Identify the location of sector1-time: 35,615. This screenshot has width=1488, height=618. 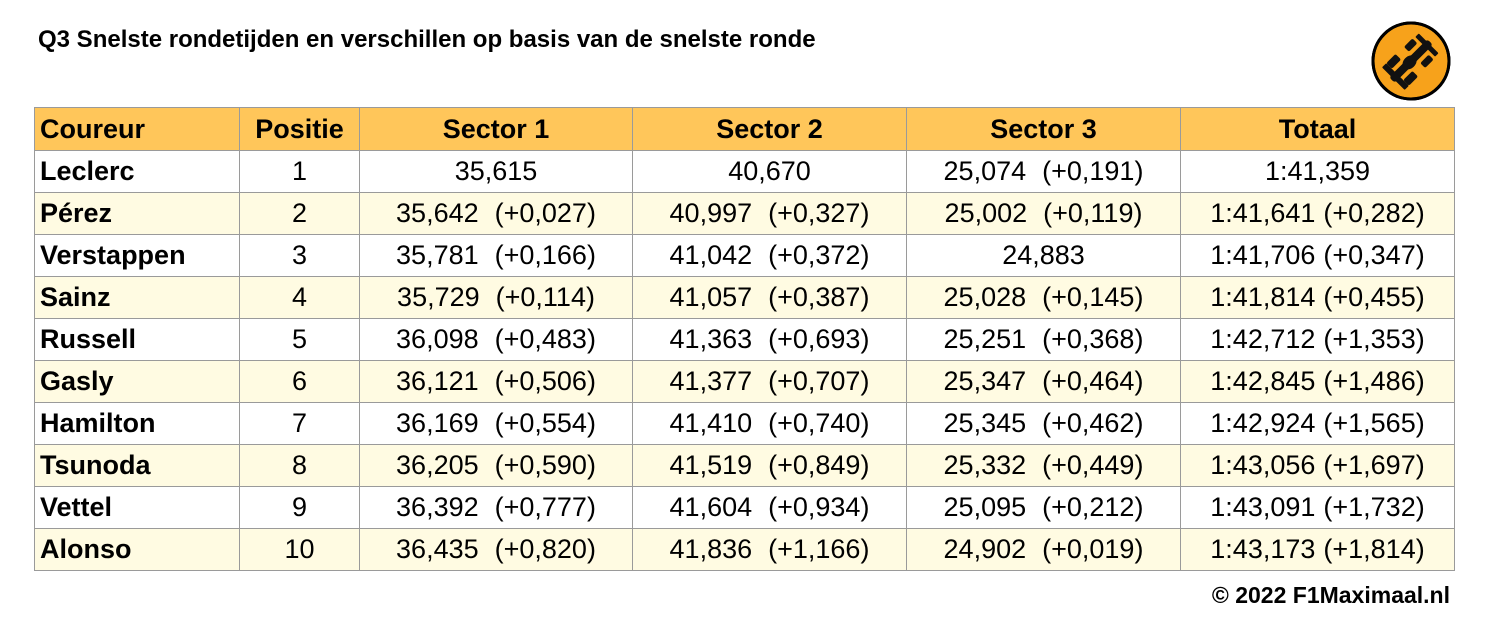
(496, 171).